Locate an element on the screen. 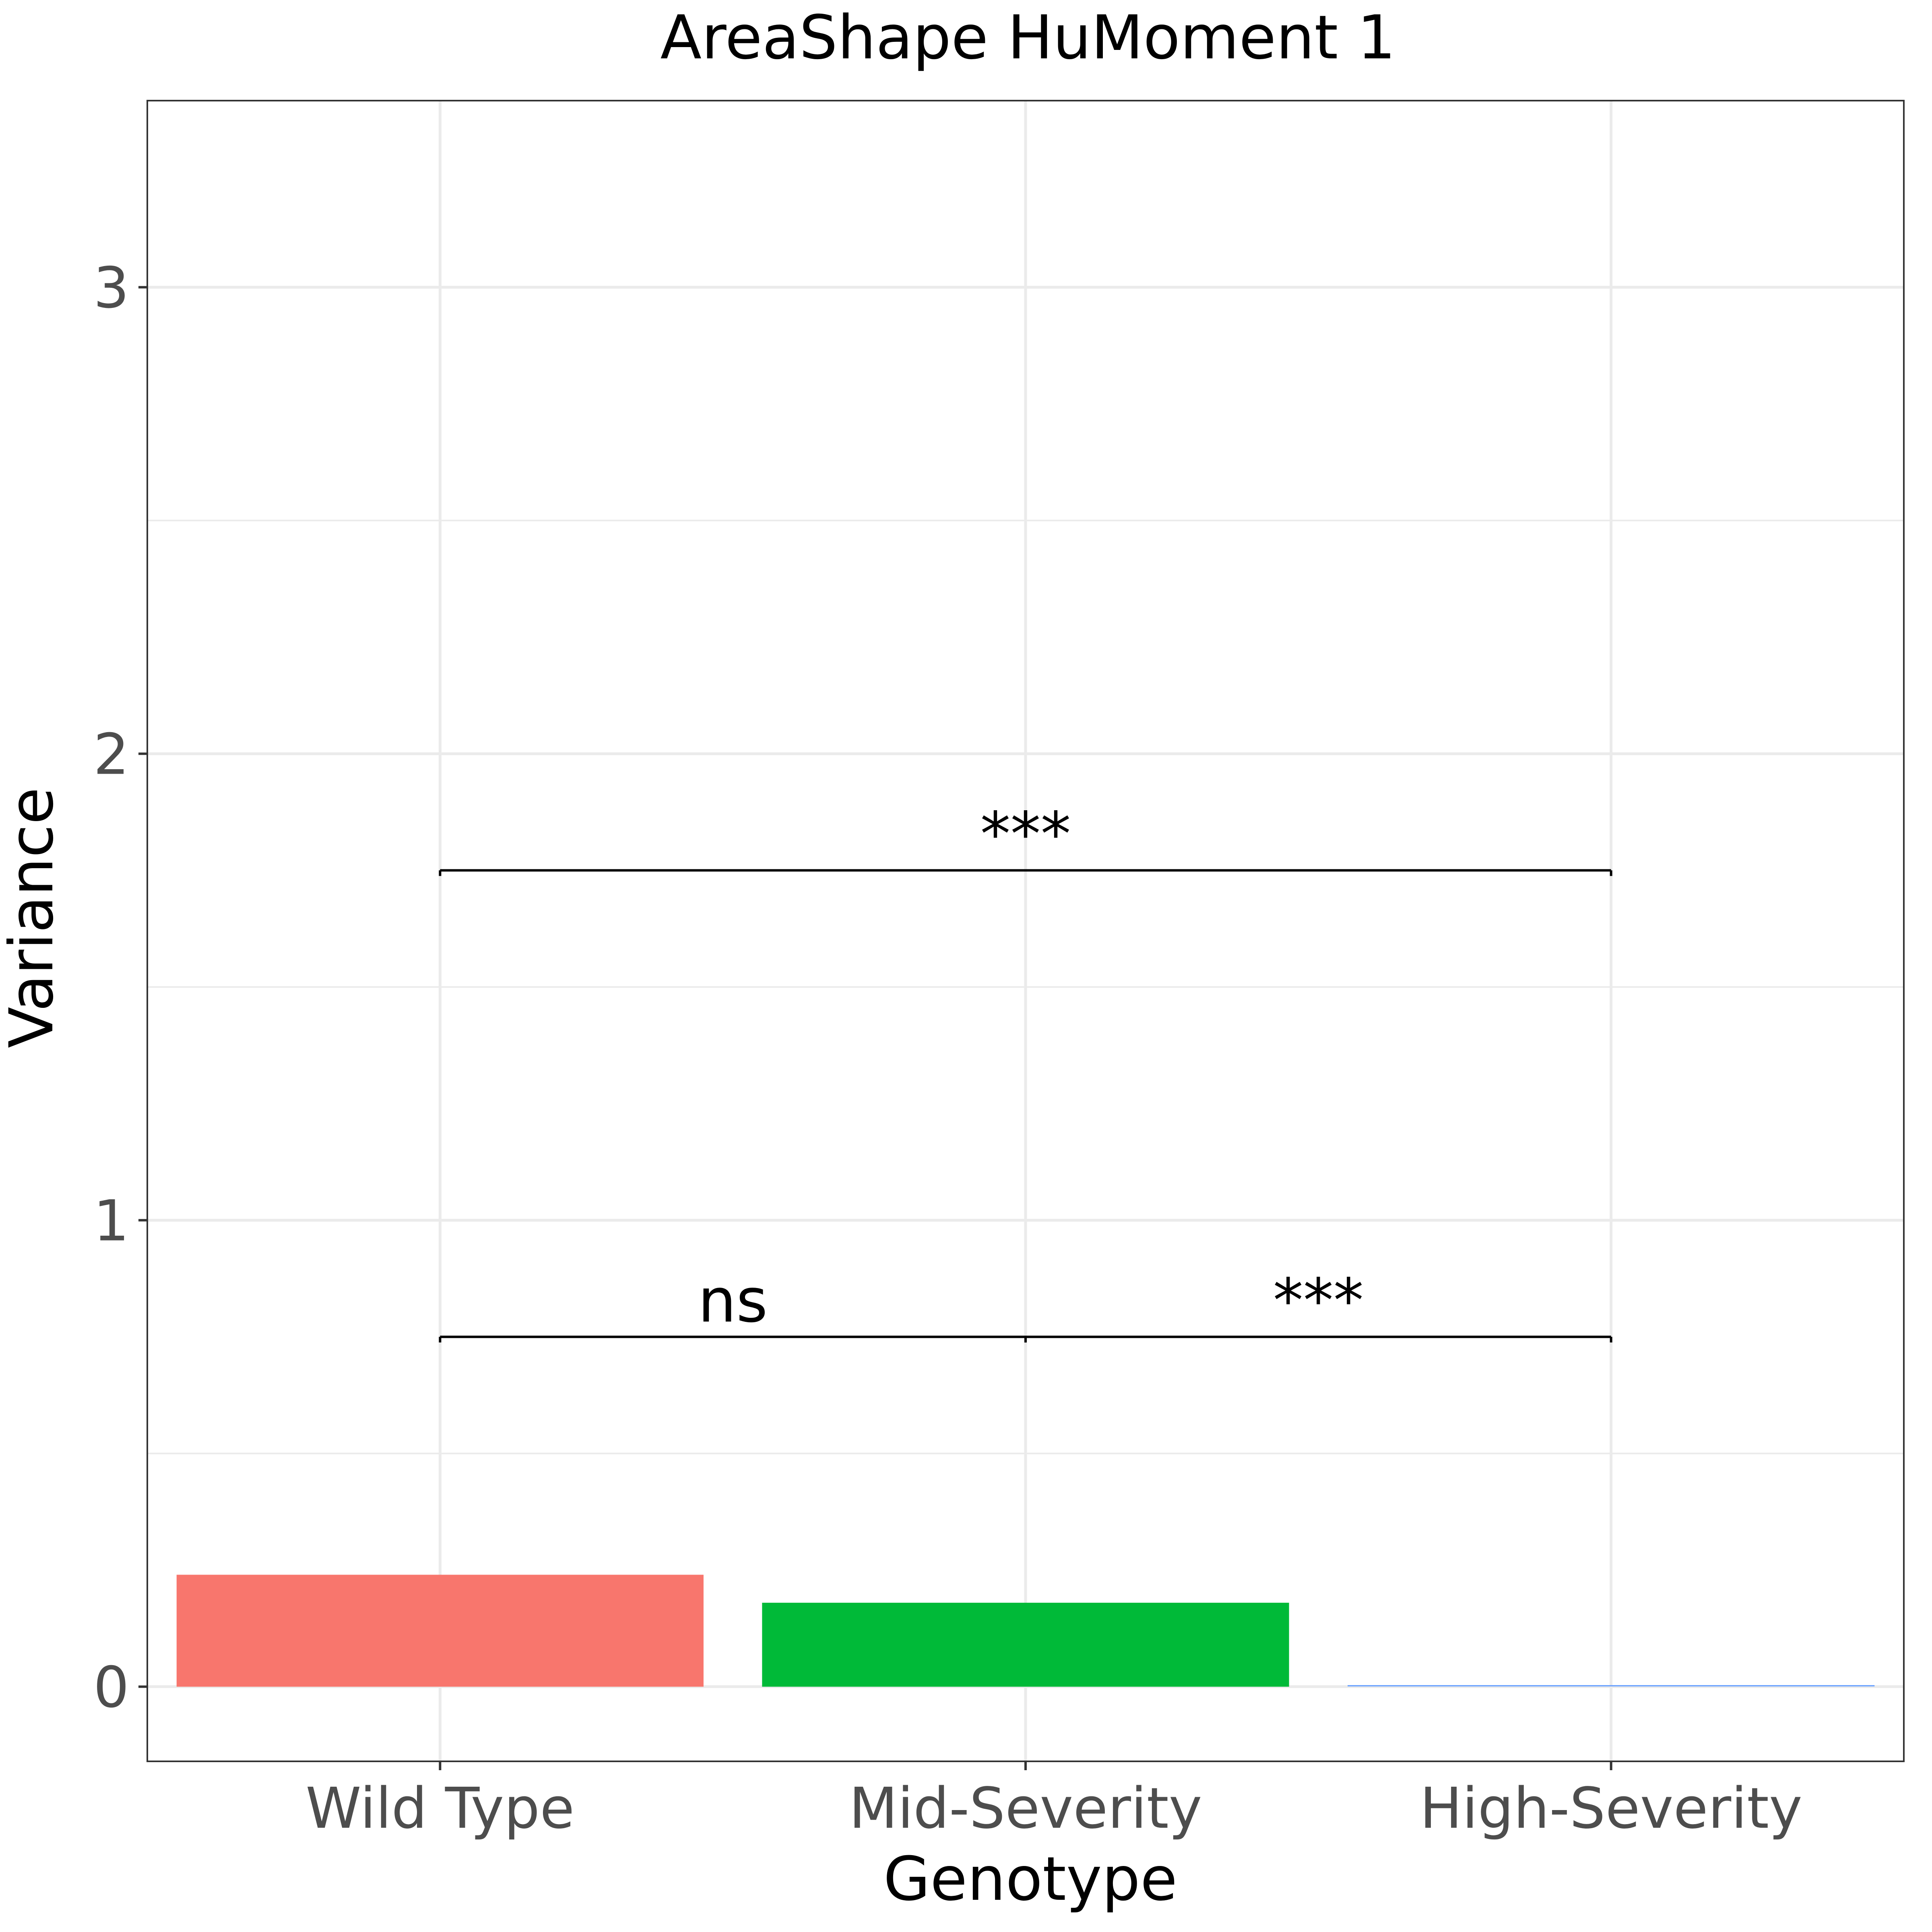 This screenshot has width=1932, height=1932. x-axis: Wild Type Mid-Severity High-Severity is located at coordinates (1053, 1801).